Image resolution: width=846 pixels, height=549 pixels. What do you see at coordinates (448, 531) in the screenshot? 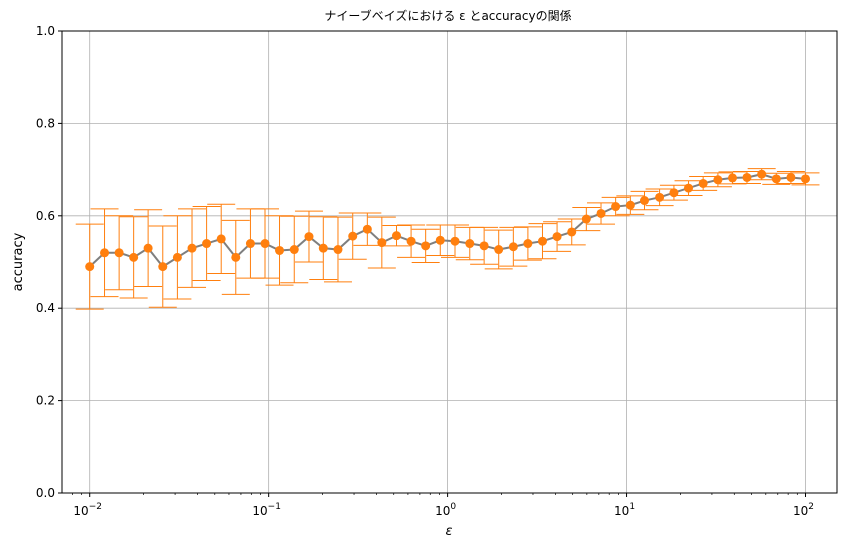
I see `x-axis-label: ε` at bounding box center [448, 531].